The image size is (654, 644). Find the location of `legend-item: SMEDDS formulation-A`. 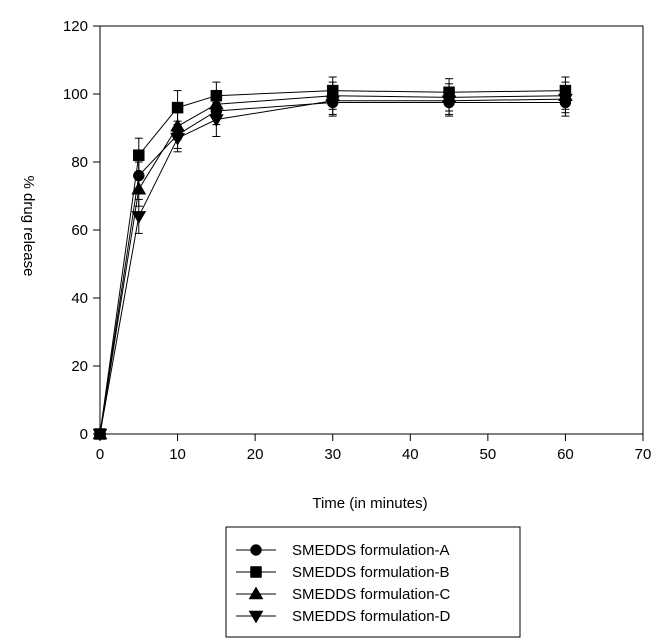

legend-item: SMEDDS formulation-A is located at coordinates (343, 550).